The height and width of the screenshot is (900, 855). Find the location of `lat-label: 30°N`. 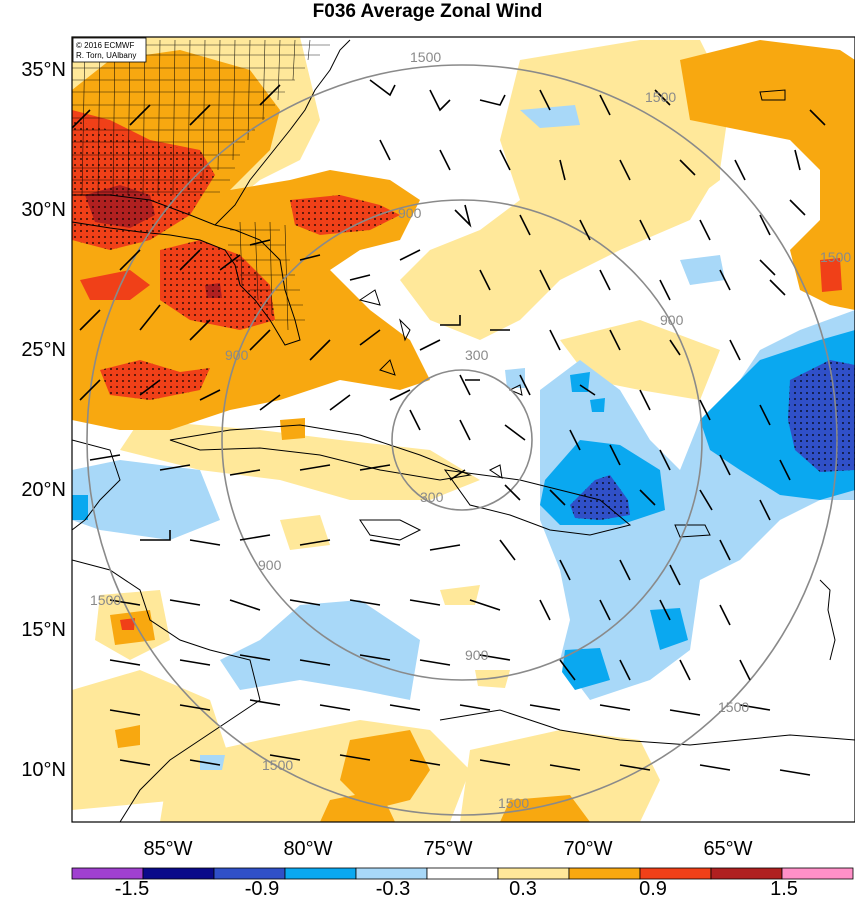

lat-label: 30°N is located at coordinates (43, 210).